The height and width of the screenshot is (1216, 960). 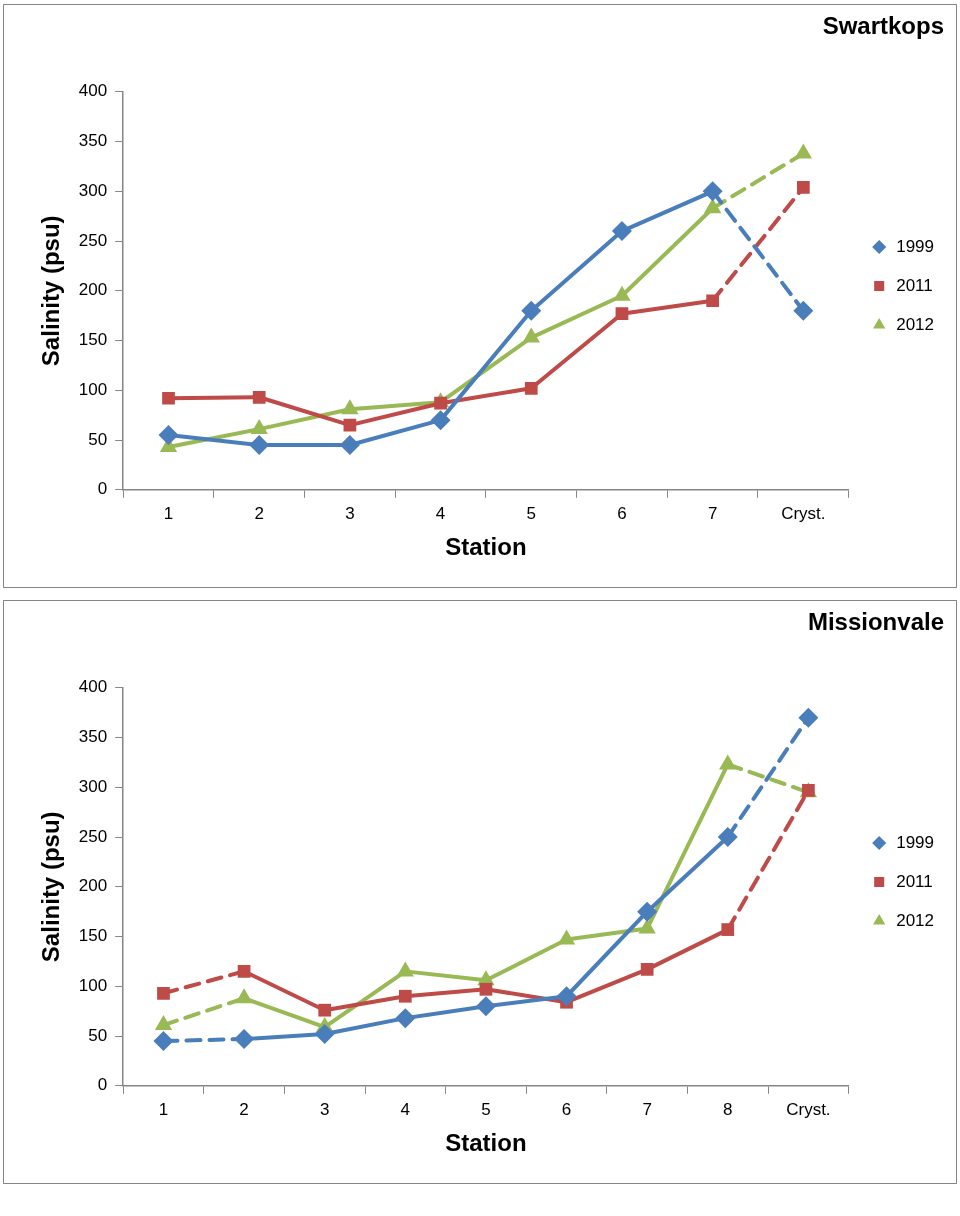 What do you see at coordinates (883, 26) in the screenshot?
I see `chart-title: Swartkops` at bounding box center [883, 26].